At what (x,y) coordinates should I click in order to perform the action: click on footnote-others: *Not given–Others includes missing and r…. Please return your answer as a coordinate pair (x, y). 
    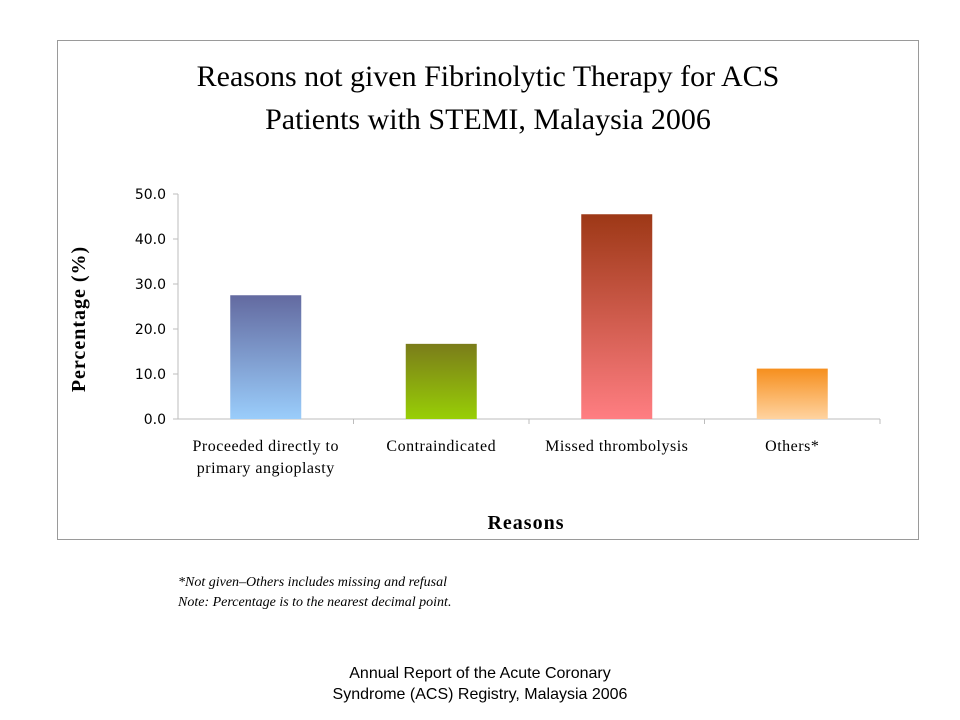
    Looking at the image, I should click on (312, 582).